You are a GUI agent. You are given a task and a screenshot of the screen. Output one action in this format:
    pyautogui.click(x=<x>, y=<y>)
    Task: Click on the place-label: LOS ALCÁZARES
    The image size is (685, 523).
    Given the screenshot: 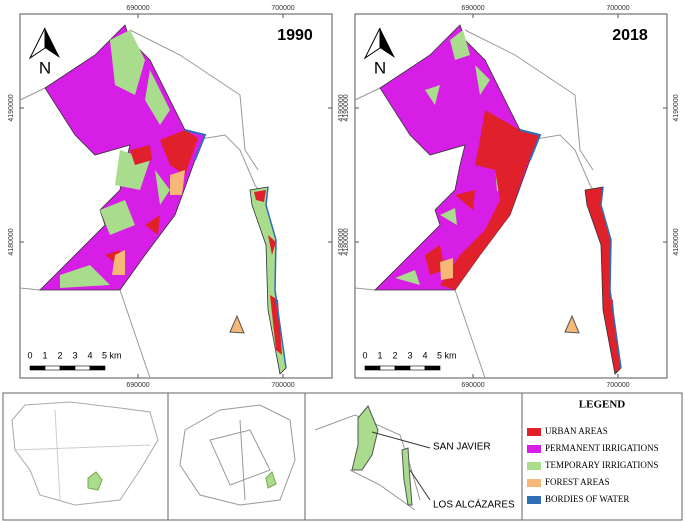 What is the action you would take?
    pyautogui.click(x=474, y=504)
    